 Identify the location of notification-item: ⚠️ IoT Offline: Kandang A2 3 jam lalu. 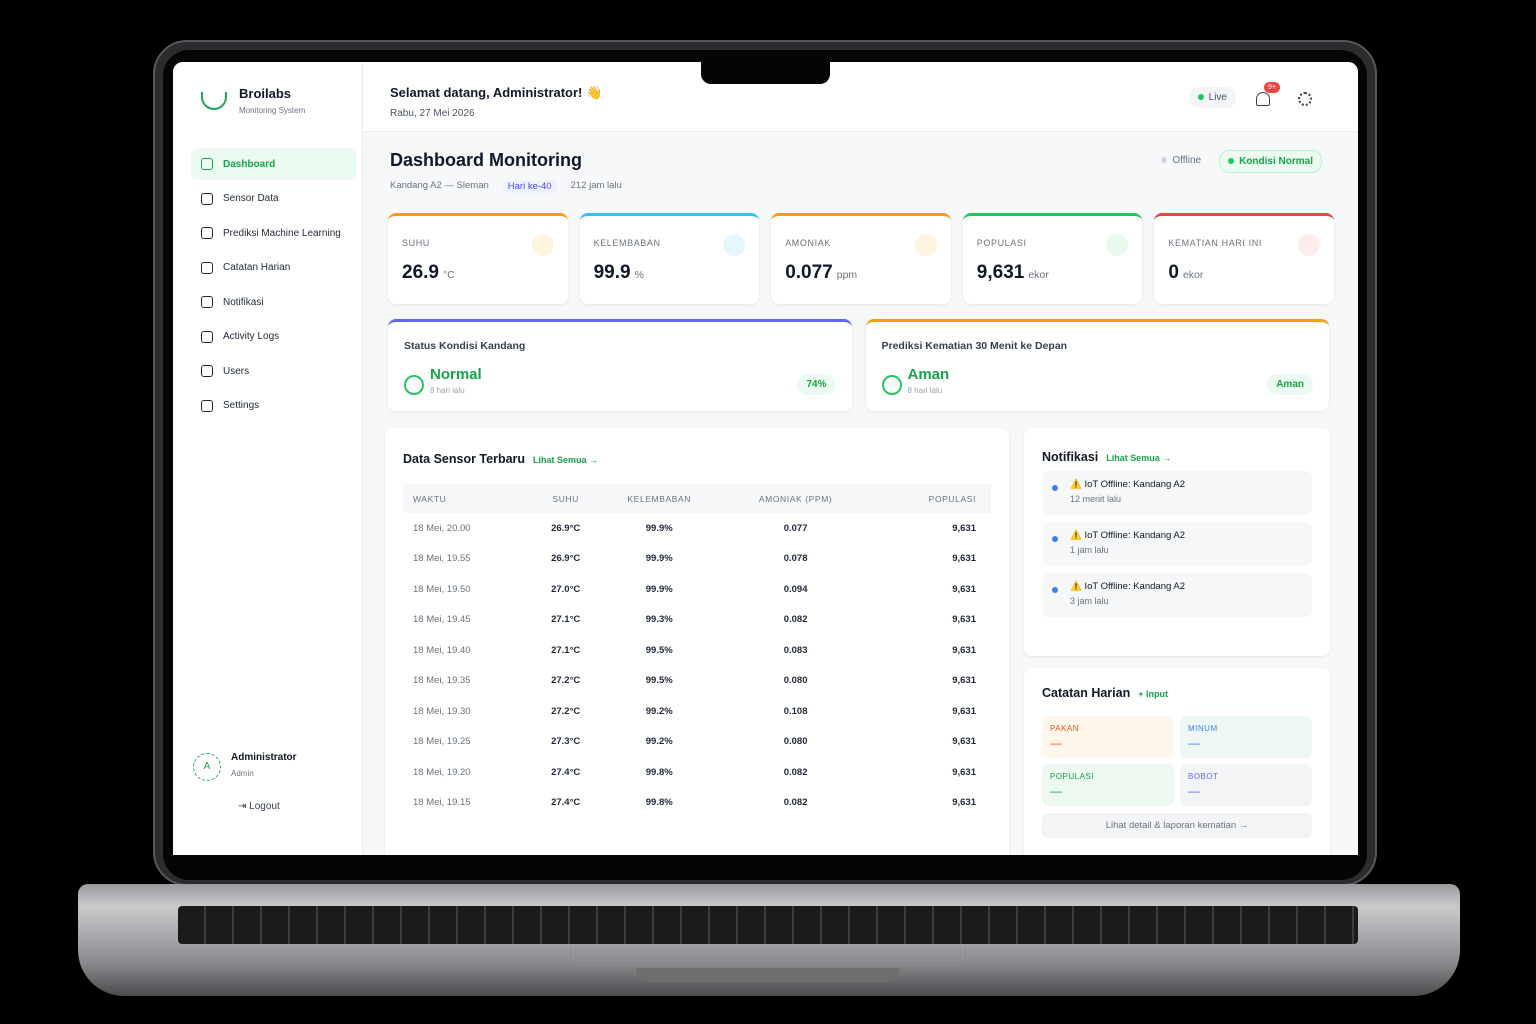
(1177, 595).